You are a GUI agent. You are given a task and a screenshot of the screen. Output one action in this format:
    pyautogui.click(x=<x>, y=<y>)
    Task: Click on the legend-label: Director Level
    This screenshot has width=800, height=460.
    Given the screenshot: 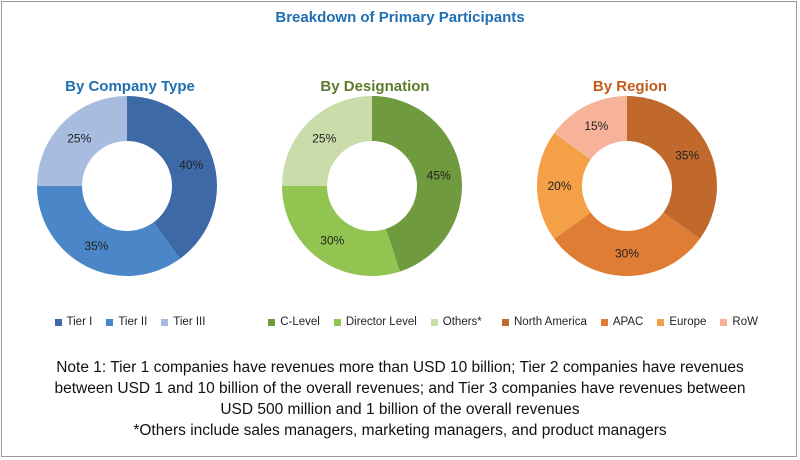 What is the action you would take?
    pyautogui.click(x=381, y=322)
    